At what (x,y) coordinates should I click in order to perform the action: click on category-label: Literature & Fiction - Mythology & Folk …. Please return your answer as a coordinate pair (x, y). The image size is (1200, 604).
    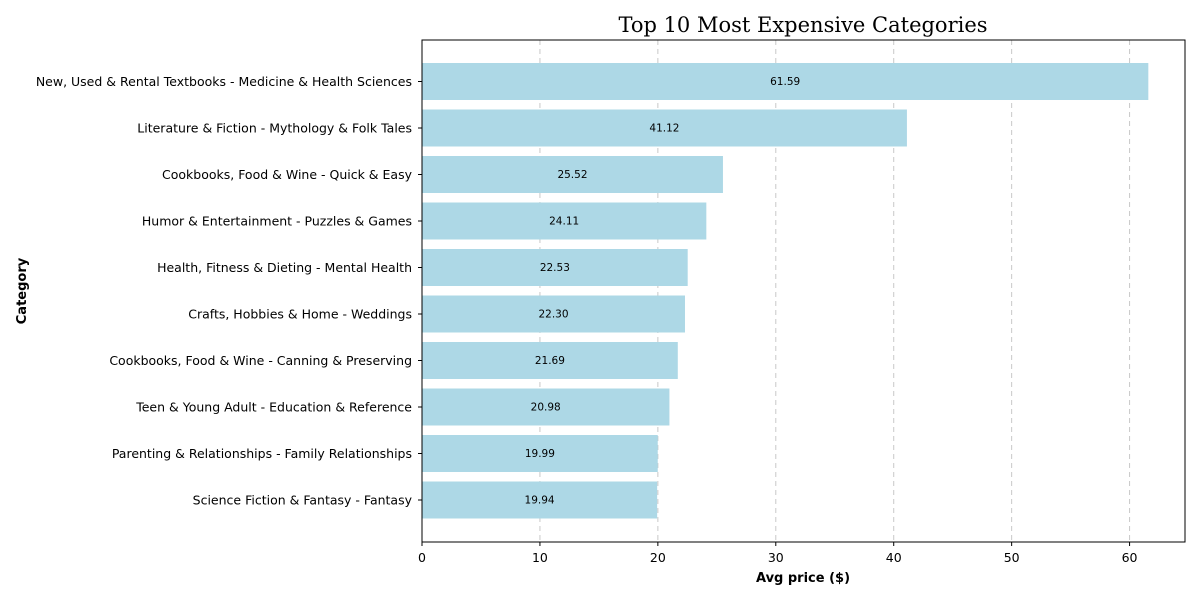
    Looking at the image, I should click on (274, 128).